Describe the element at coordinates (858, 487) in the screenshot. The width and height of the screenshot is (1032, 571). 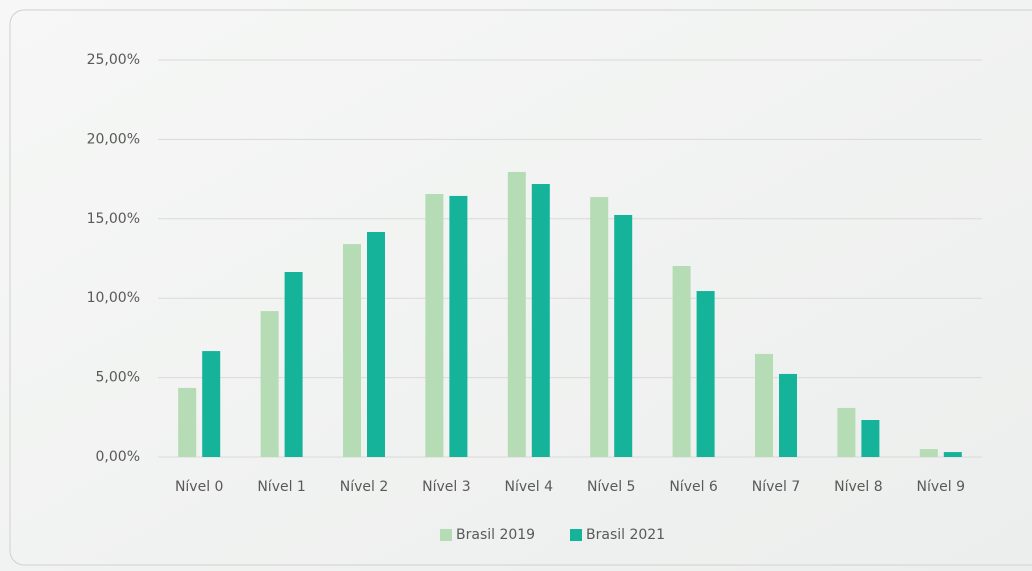
I see `x-tick-label: Nível 8` at that location.